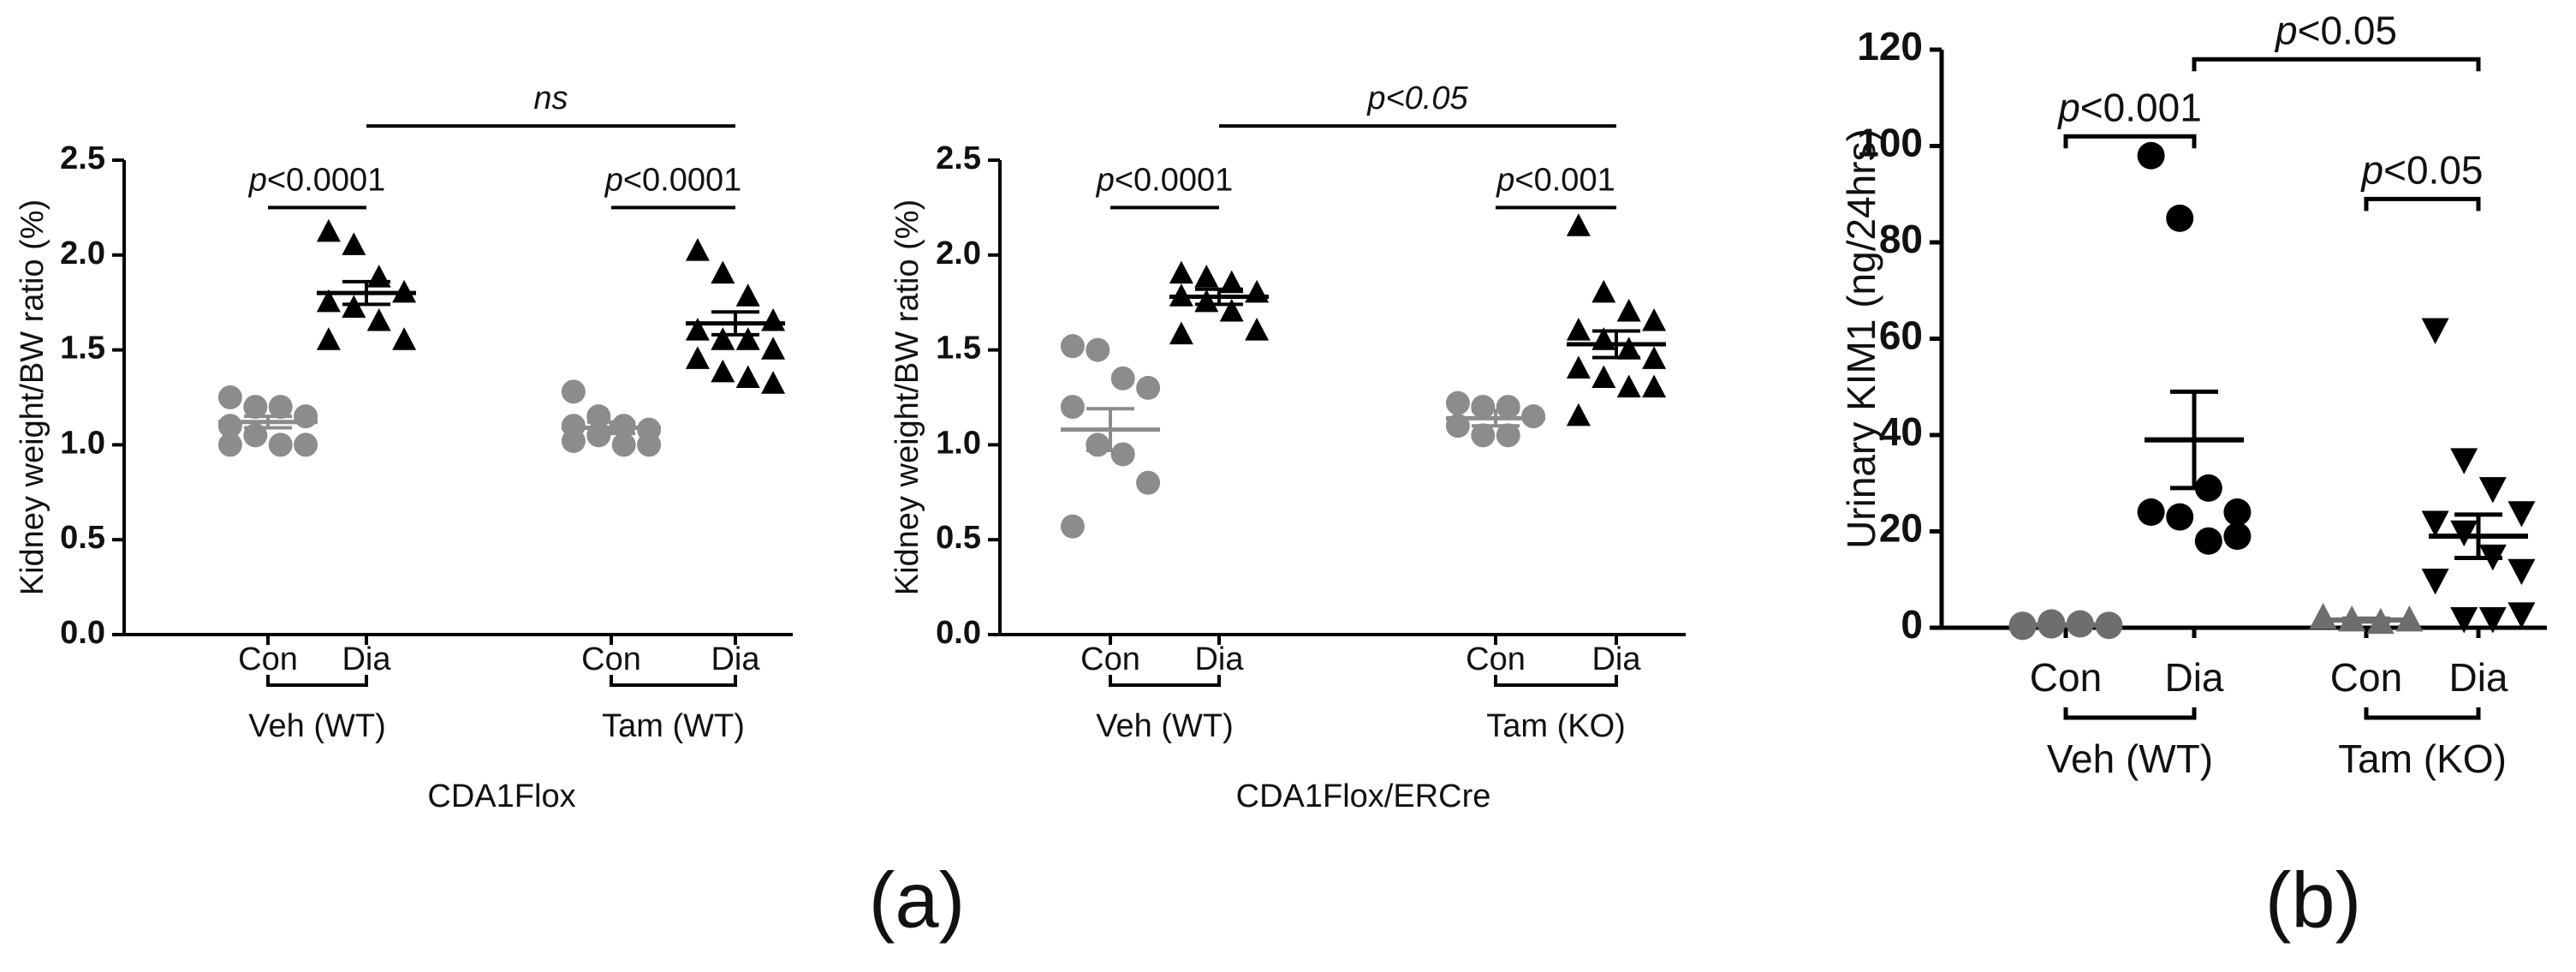  What do you see at coordinates (2422, 204) in the screenshot?
I see `comparison-bracket` at bounding box center [2422, 204].